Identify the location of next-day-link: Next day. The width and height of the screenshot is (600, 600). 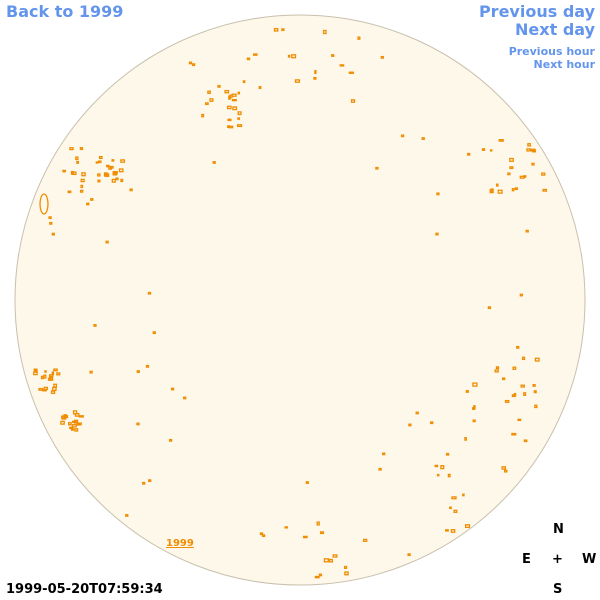
(555, 29).